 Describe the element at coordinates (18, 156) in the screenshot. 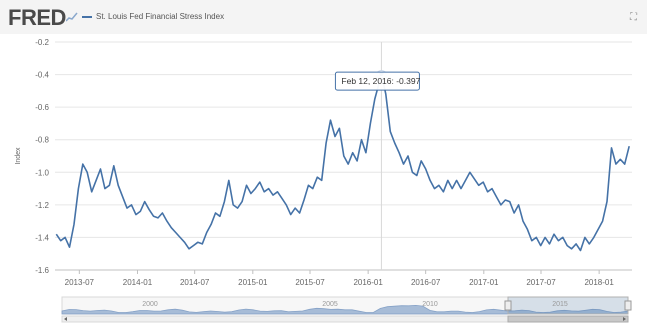

I see `y-axis-title: Index` at that location.